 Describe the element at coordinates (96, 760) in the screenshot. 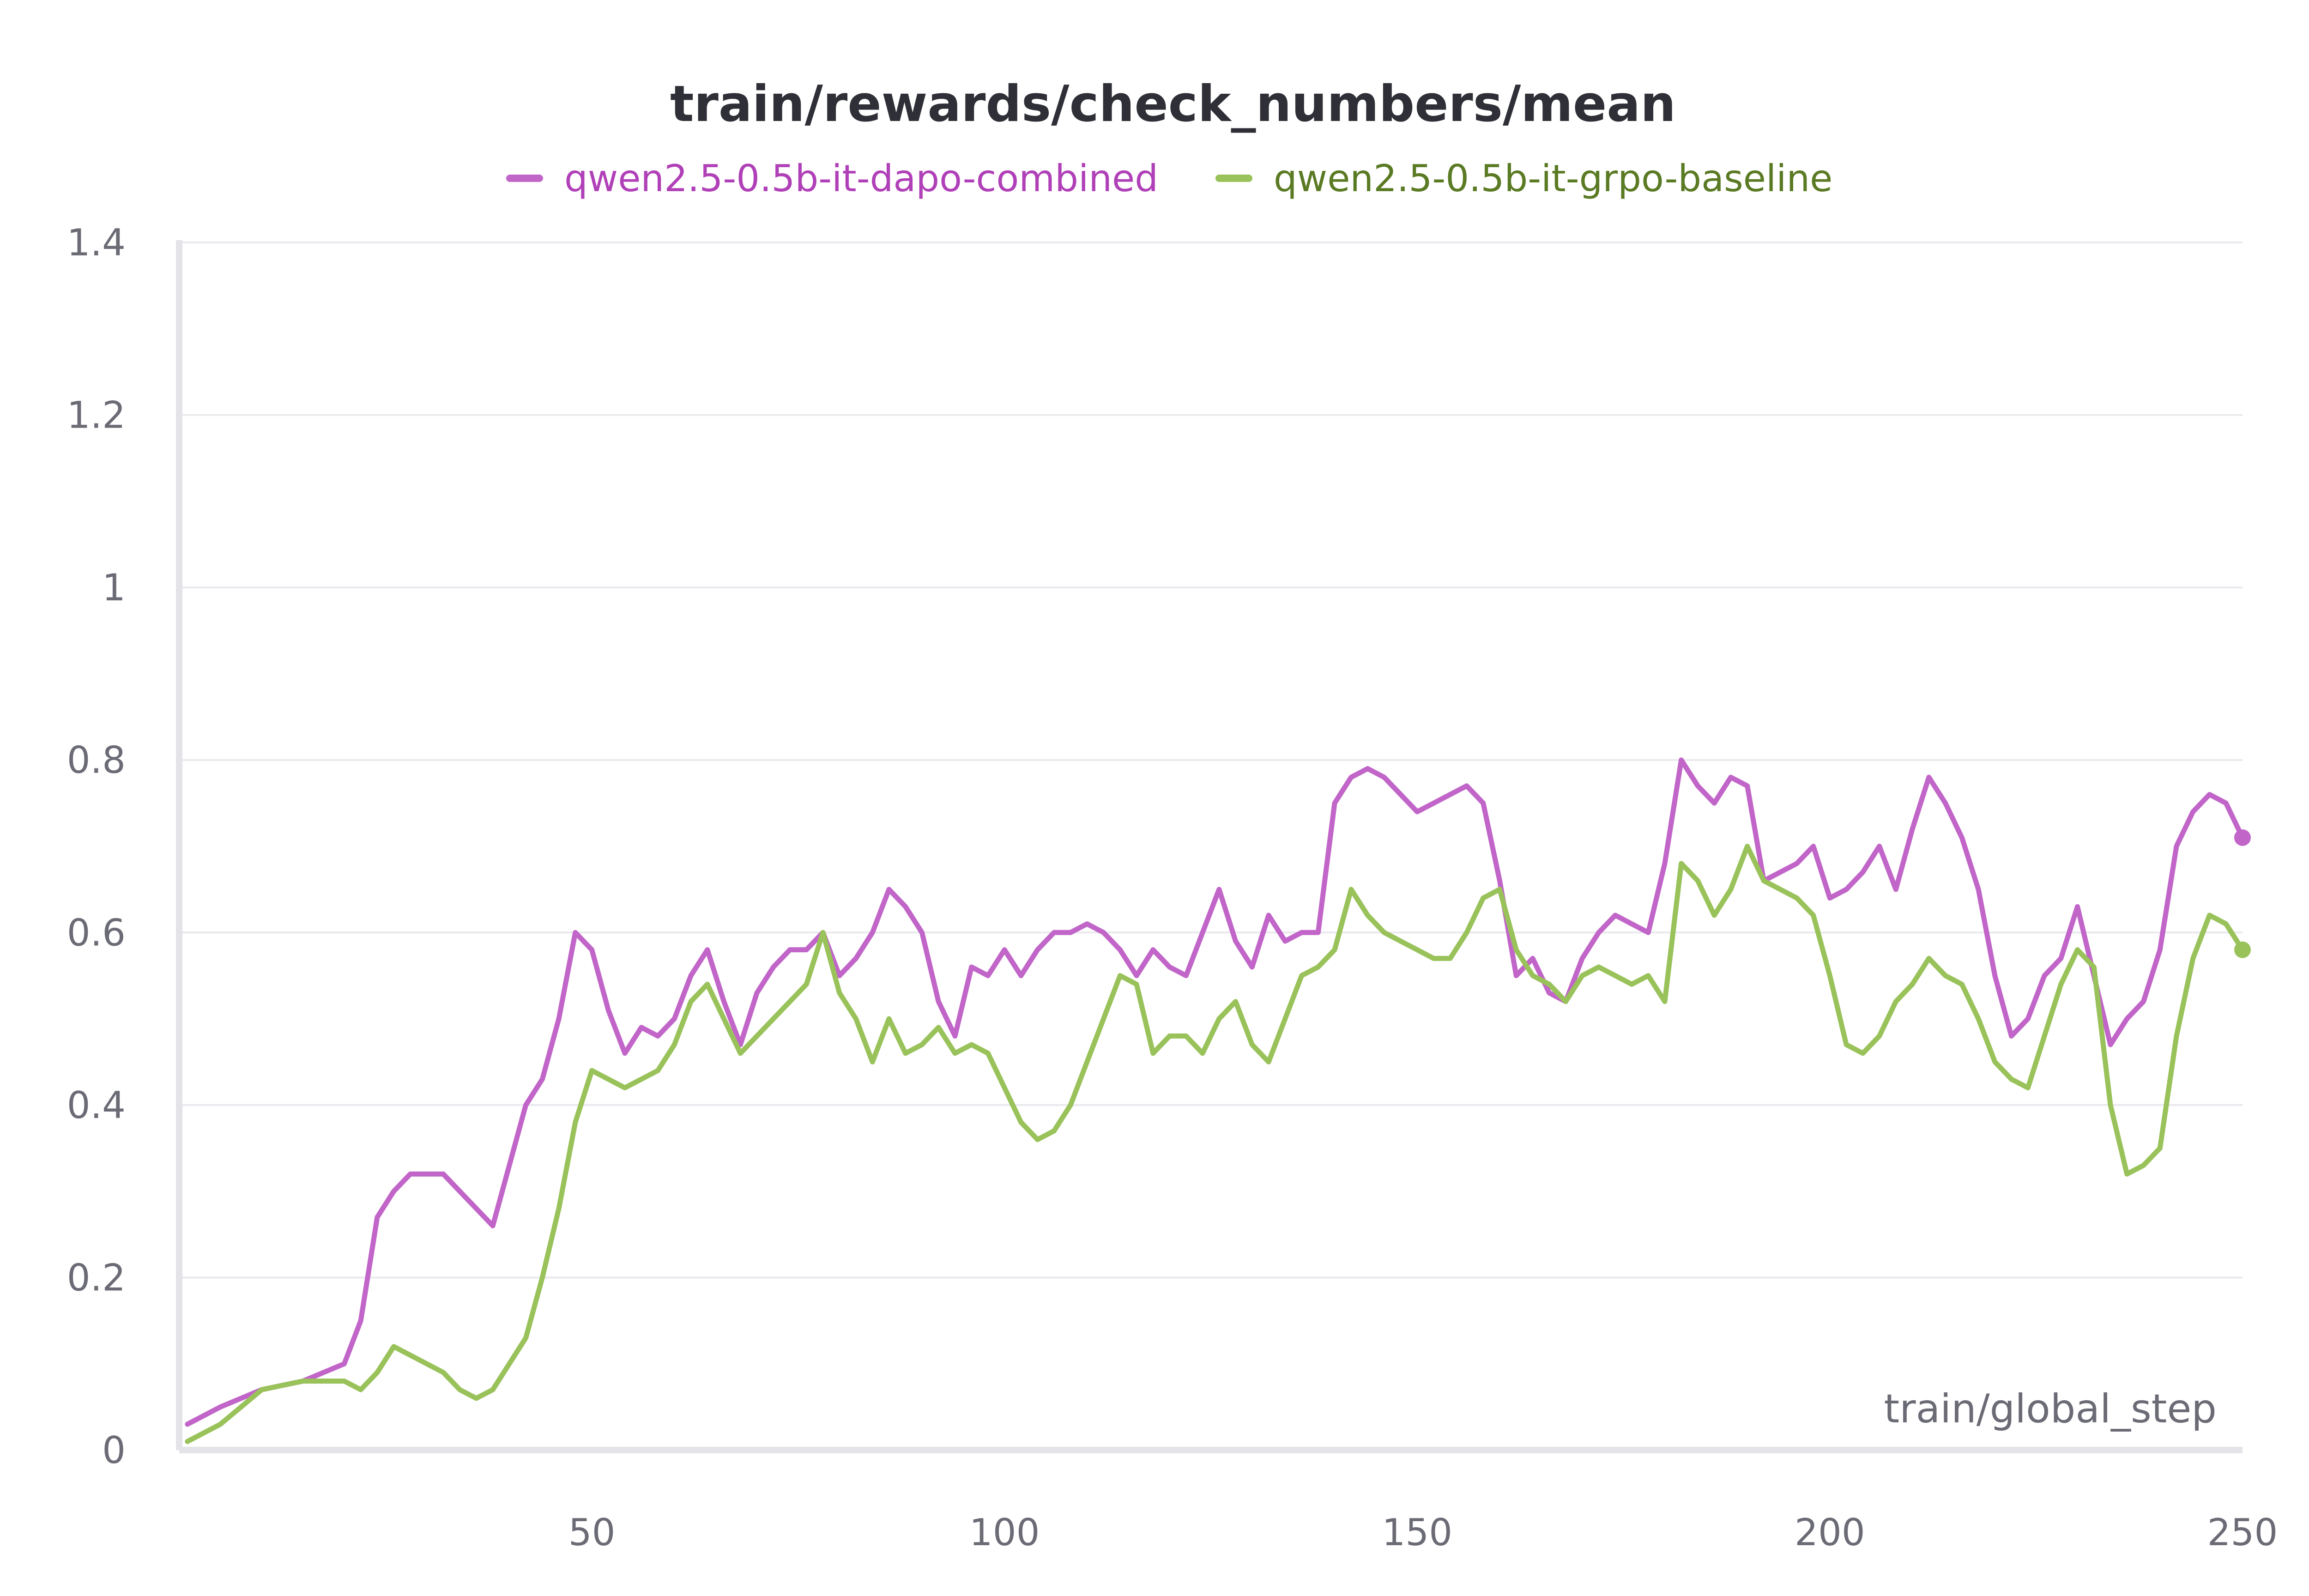

I see `y-tick-label: 0.8` at that location.